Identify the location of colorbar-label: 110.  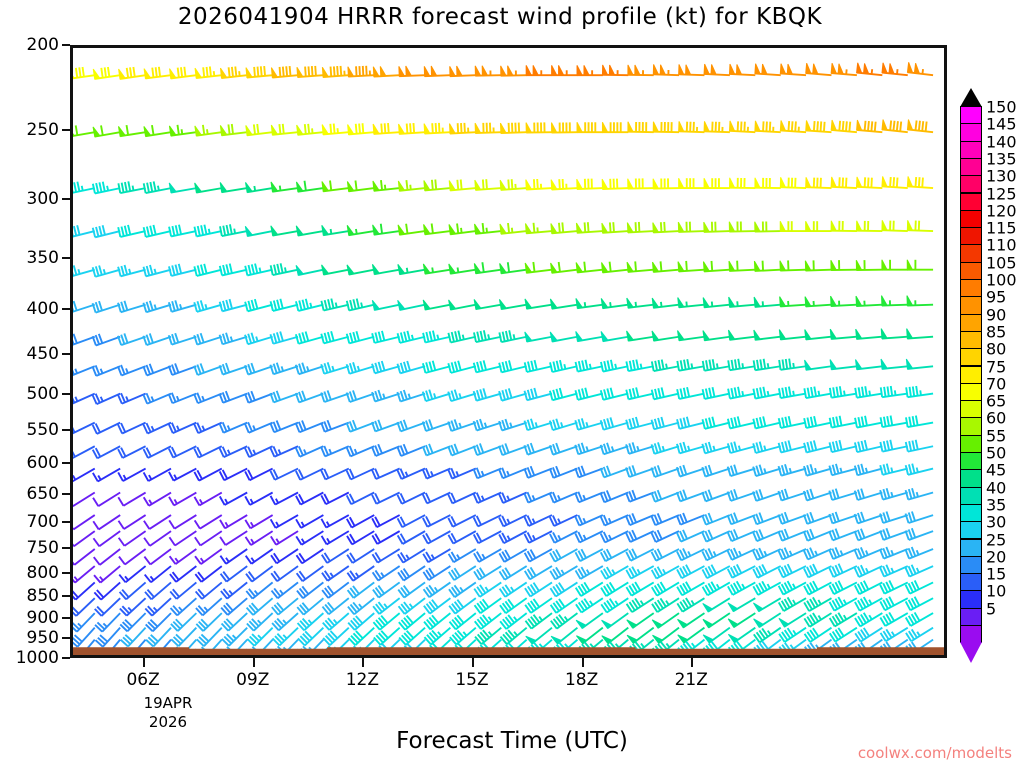
(1001, 245).